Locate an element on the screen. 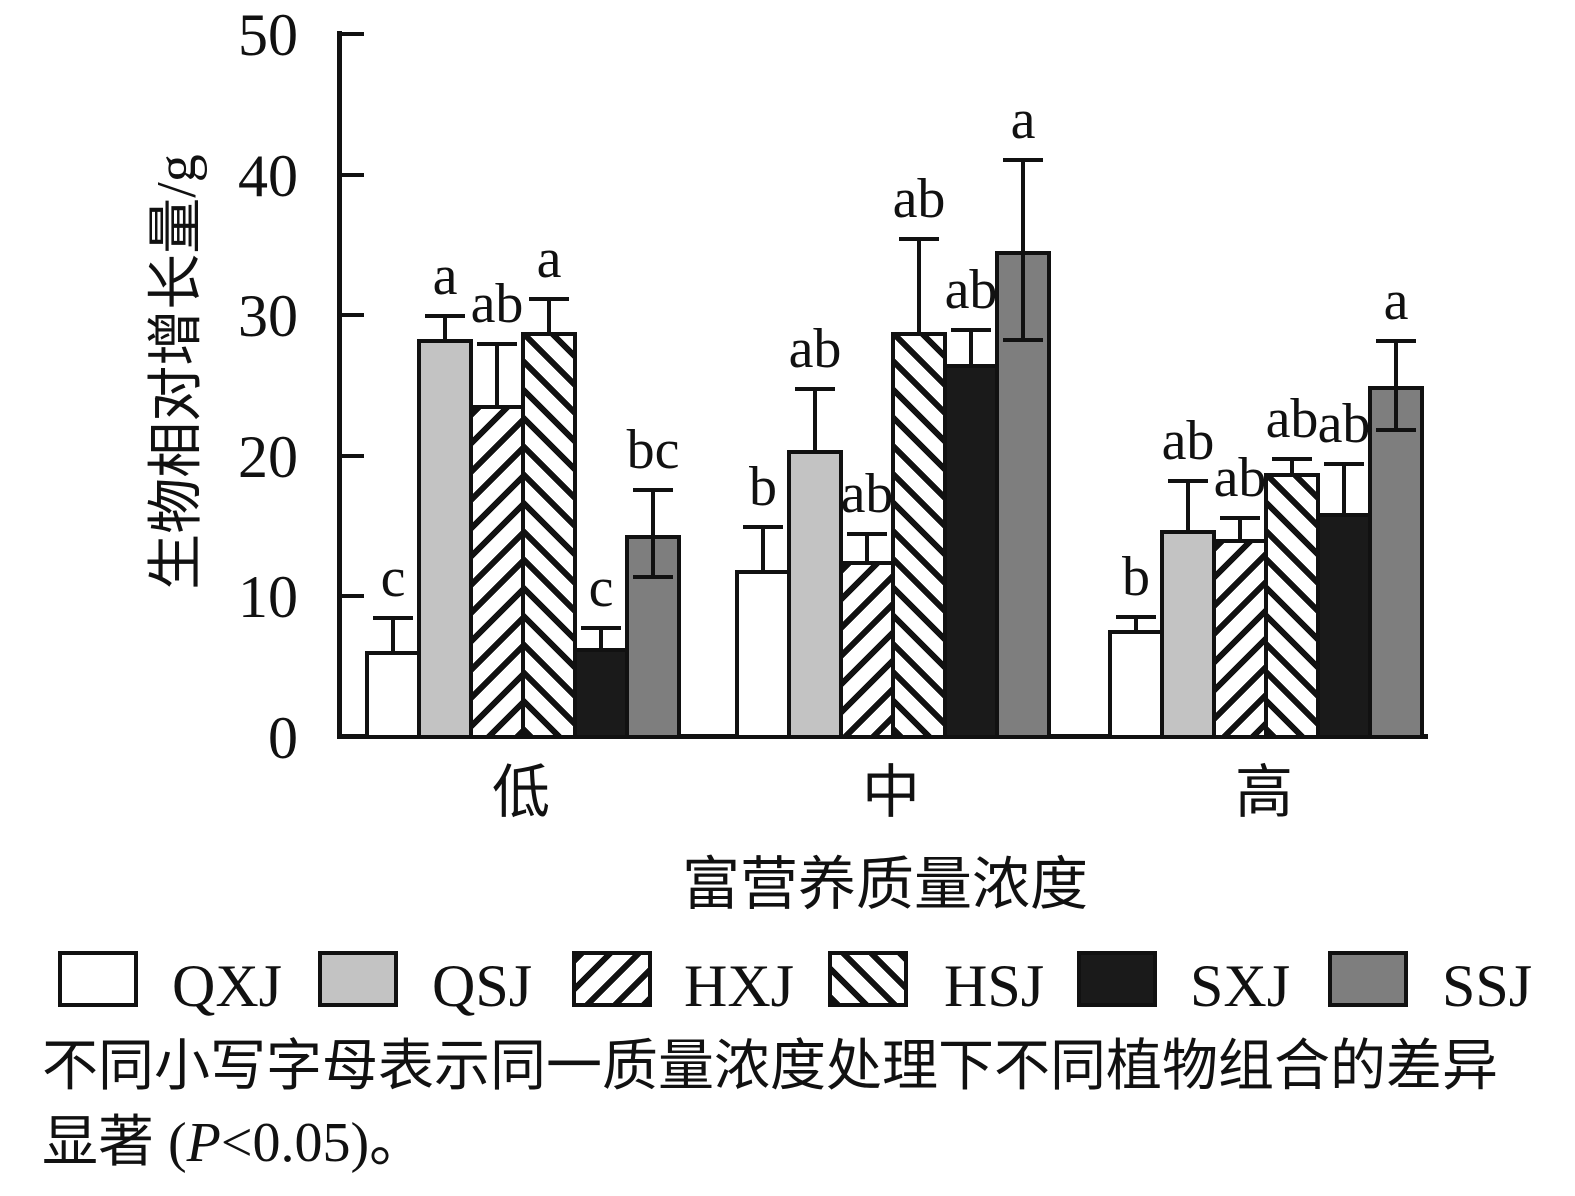 The image size is (1575, 1196). errorbar-line-QXJ-高 is located at coordinates (1136, 624).